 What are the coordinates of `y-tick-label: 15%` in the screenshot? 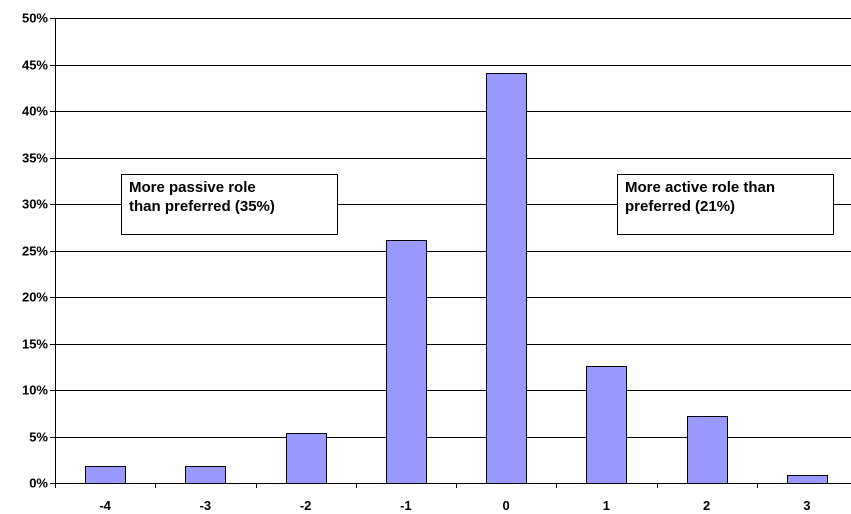 It's located at (35, 344).